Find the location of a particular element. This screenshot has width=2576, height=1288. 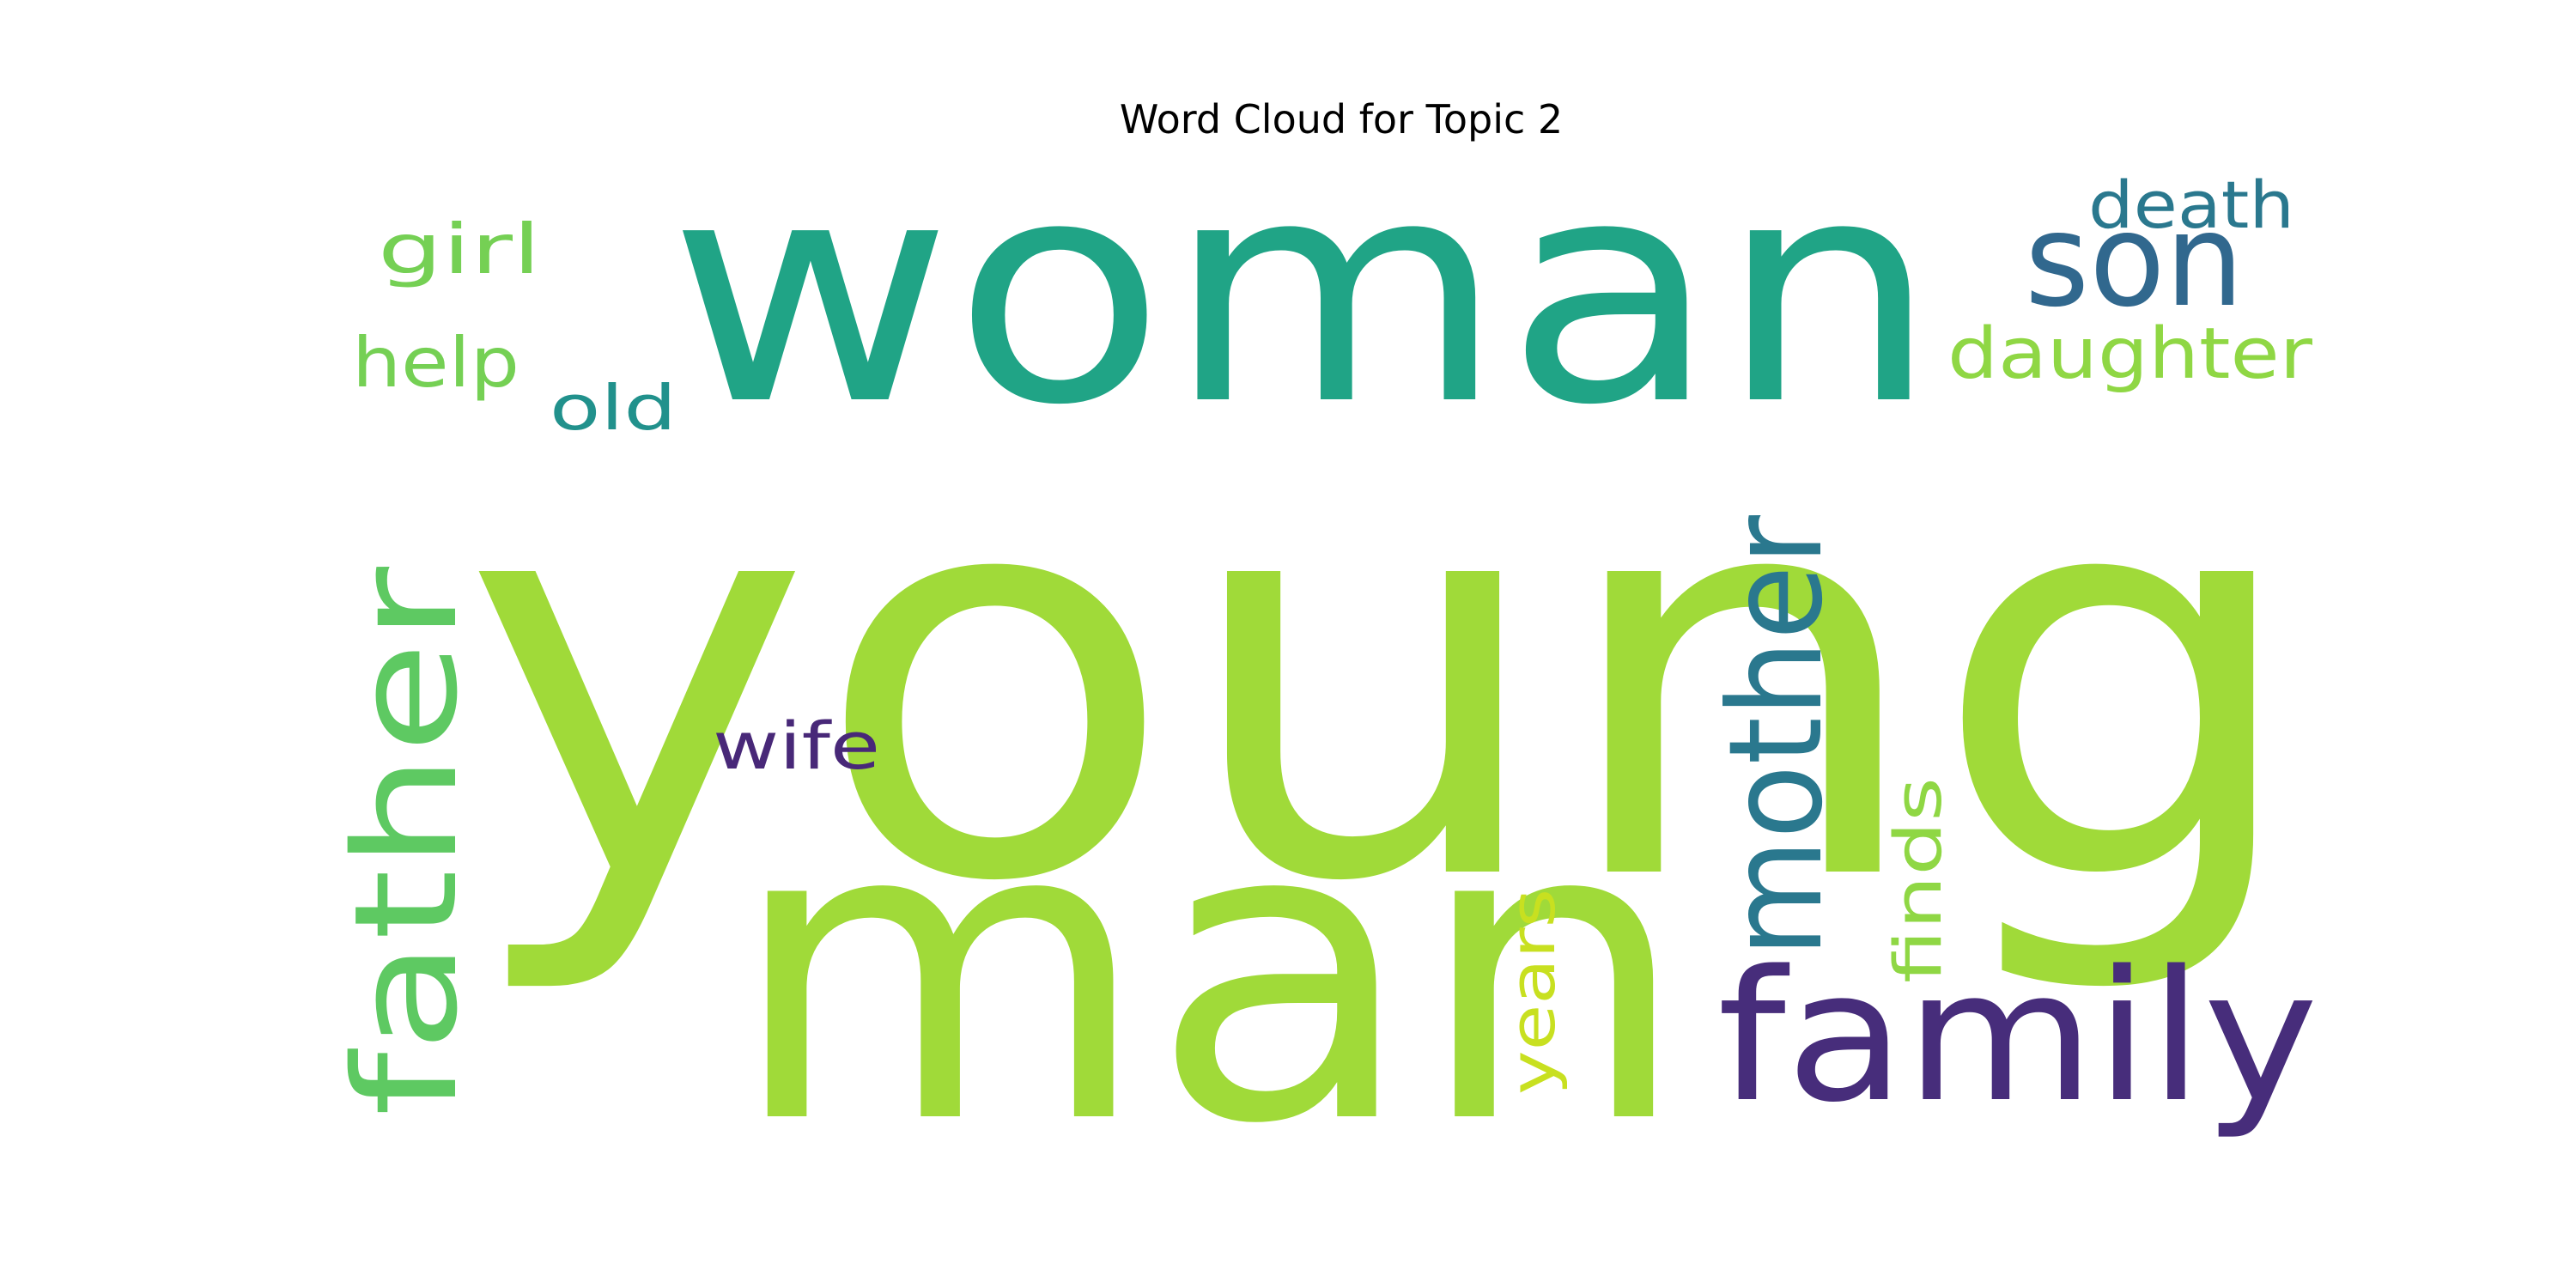

word-finds: finds is located at coordinates (1918, 880).